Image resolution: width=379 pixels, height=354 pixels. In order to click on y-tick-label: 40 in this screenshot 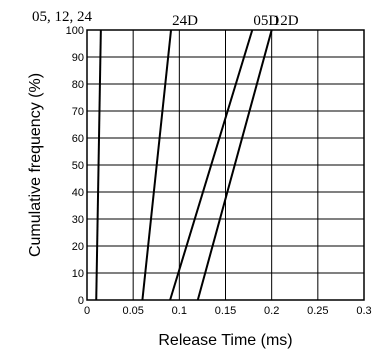, I will do `click(78, 193)`.